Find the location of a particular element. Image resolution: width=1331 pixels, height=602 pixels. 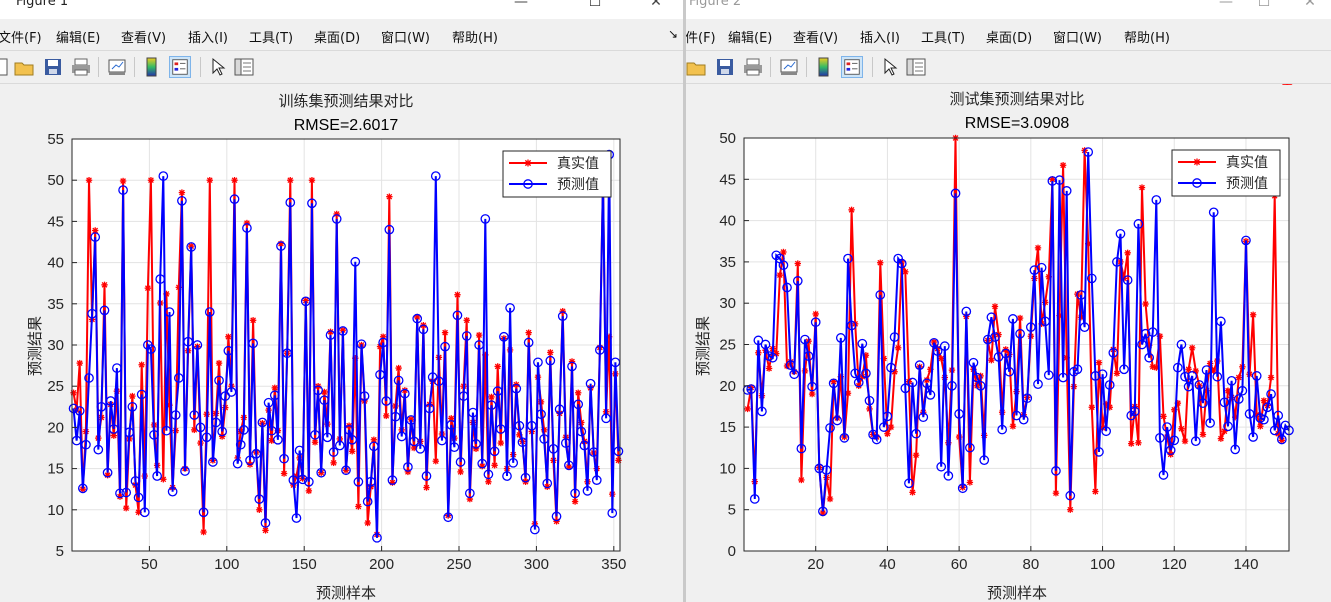

title-bar: Figure 1 — ☐ ✕ is located at coordinates (341, 9).